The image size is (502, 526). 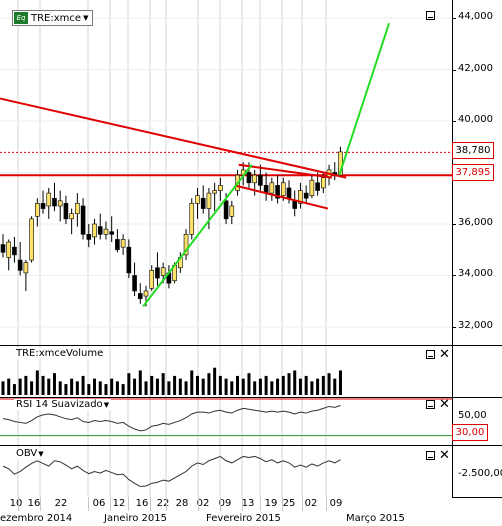 I want to click on minimize-obv-button, so click(x=430, y=455).